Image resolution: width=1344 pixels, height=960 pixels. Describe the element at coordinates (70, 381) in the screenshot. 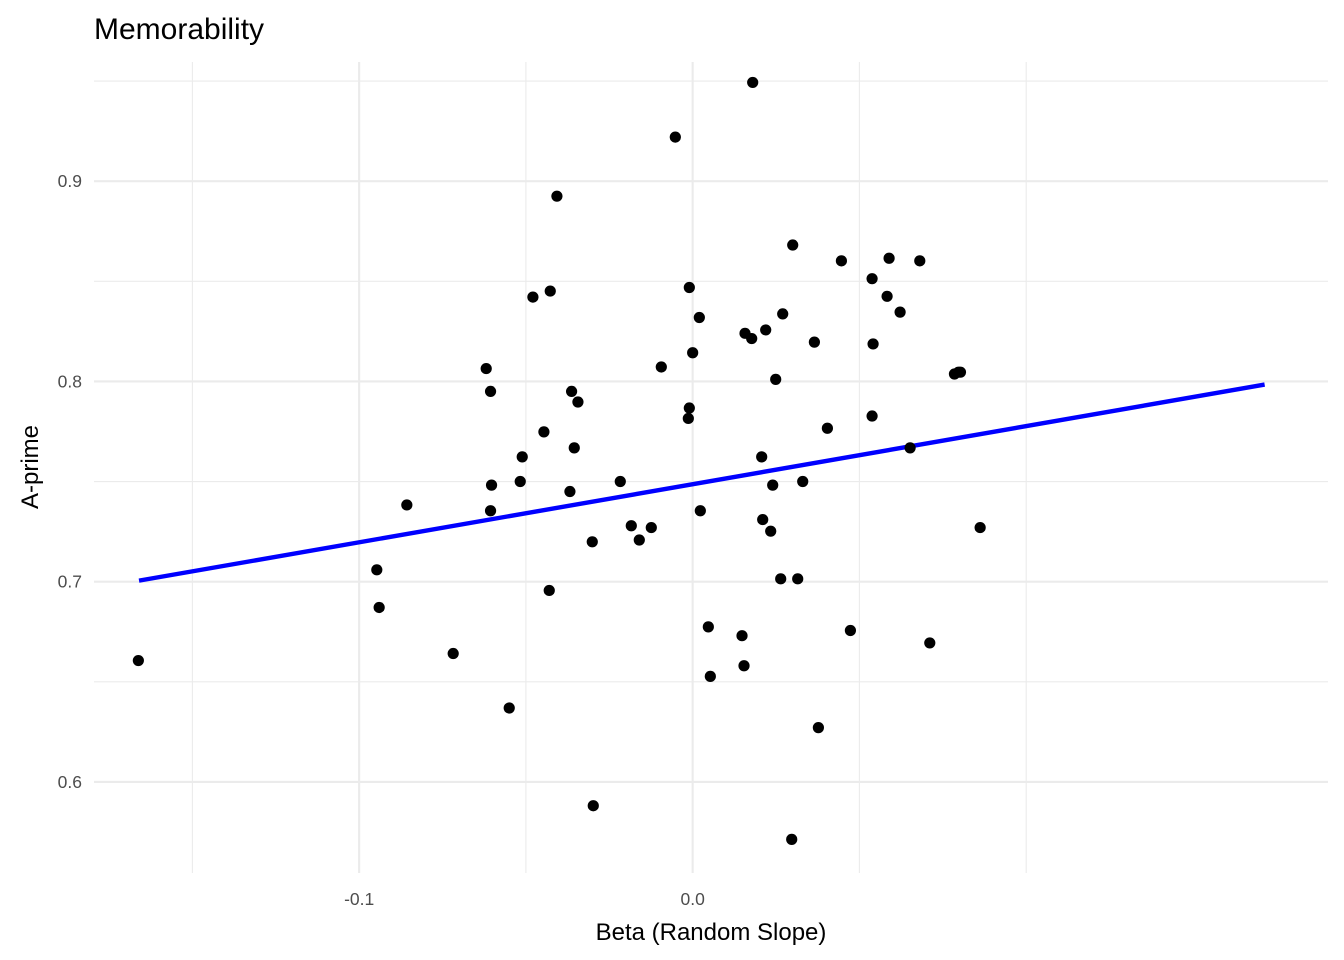

I see `y-tick-label: 0.8` at that location.